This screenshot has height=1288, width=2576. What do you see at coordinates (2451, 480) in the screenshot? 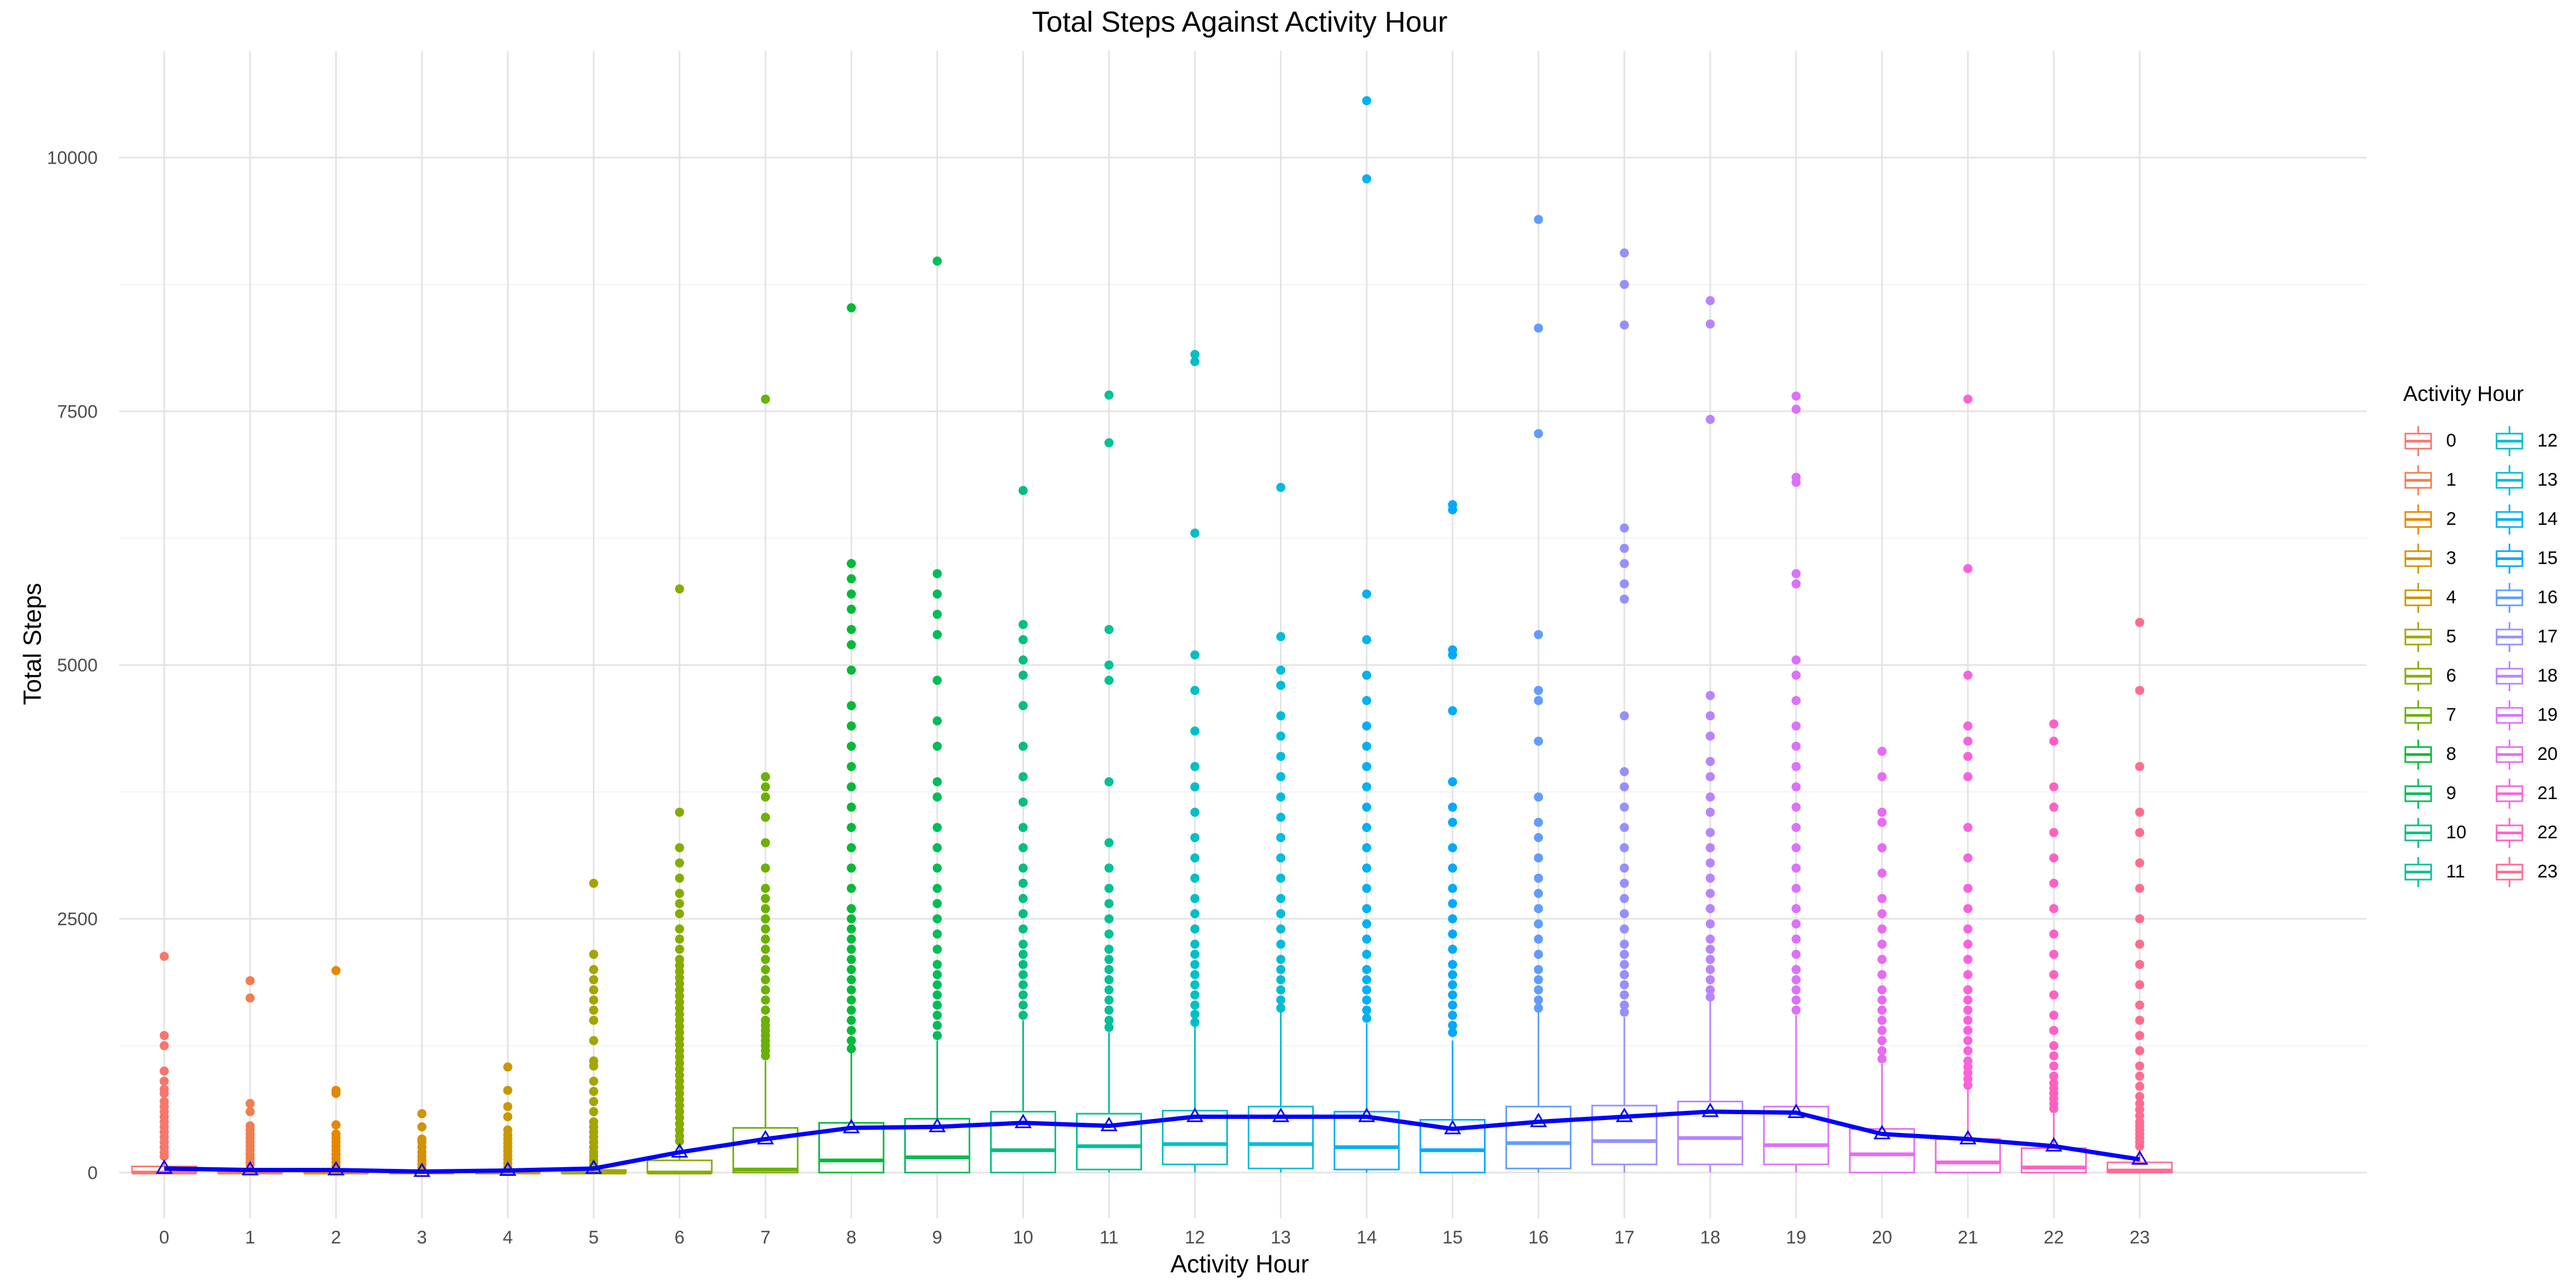
I see `legend-label: 1` at bounding box center [2451, 480].